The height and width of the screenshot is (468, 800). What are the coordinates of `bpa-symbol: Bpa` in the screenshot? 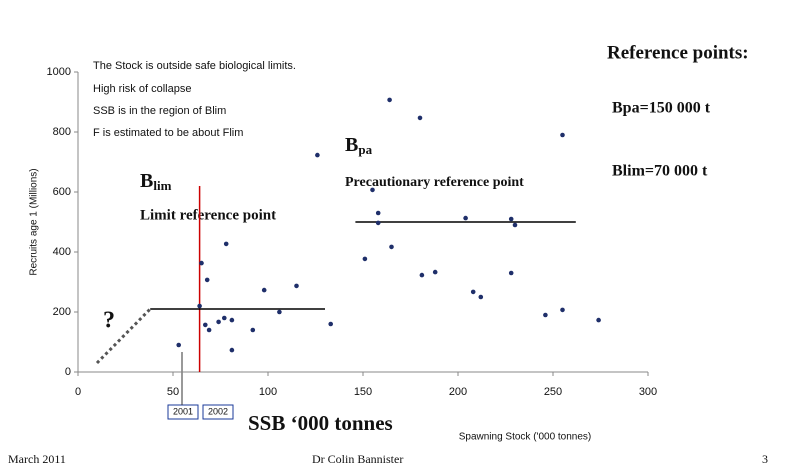 It's located at (359, 145).